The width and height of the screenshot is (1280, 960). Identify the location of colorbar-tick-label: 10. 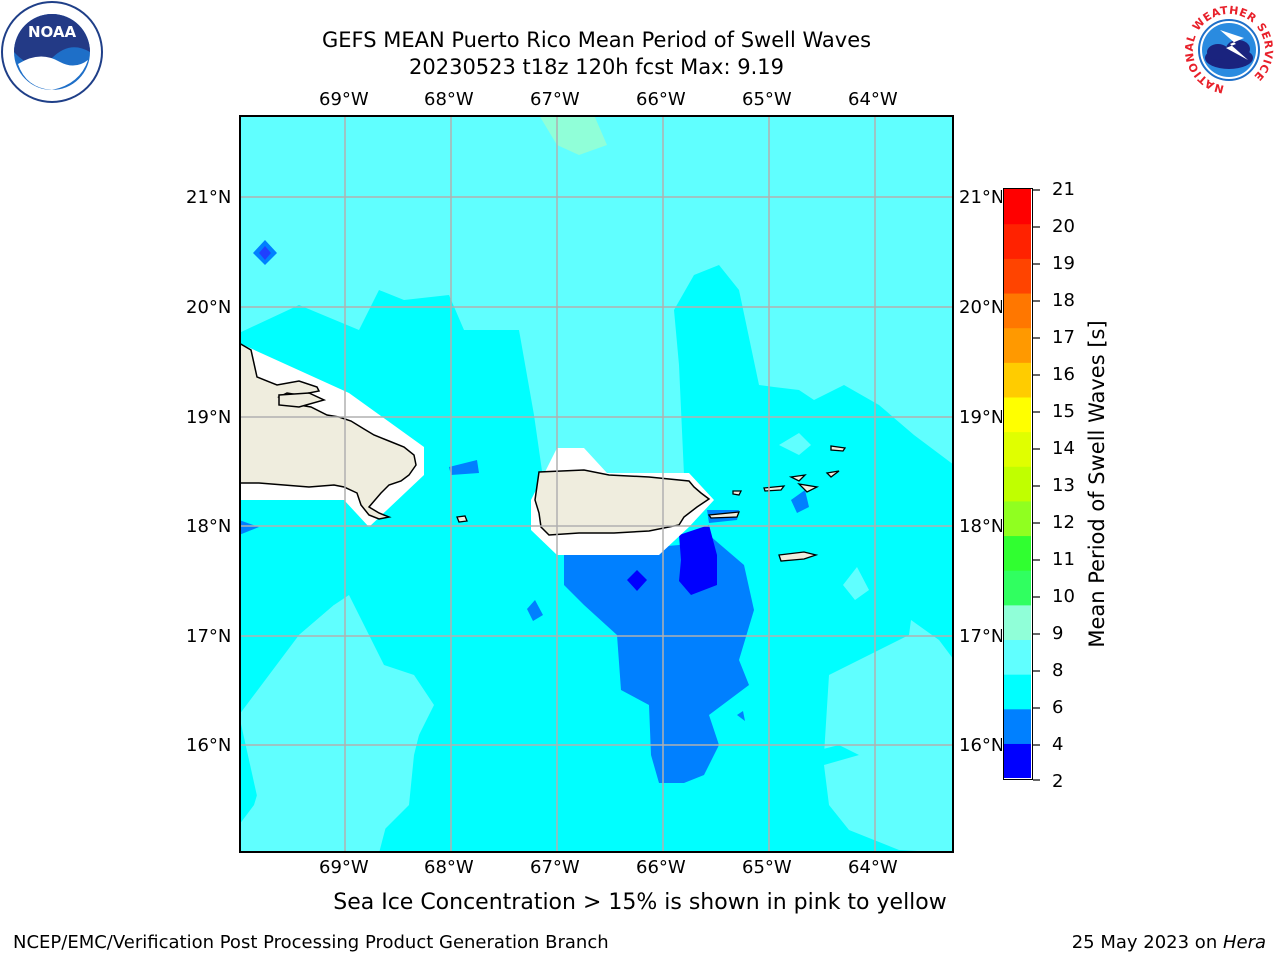
(1063, 596).